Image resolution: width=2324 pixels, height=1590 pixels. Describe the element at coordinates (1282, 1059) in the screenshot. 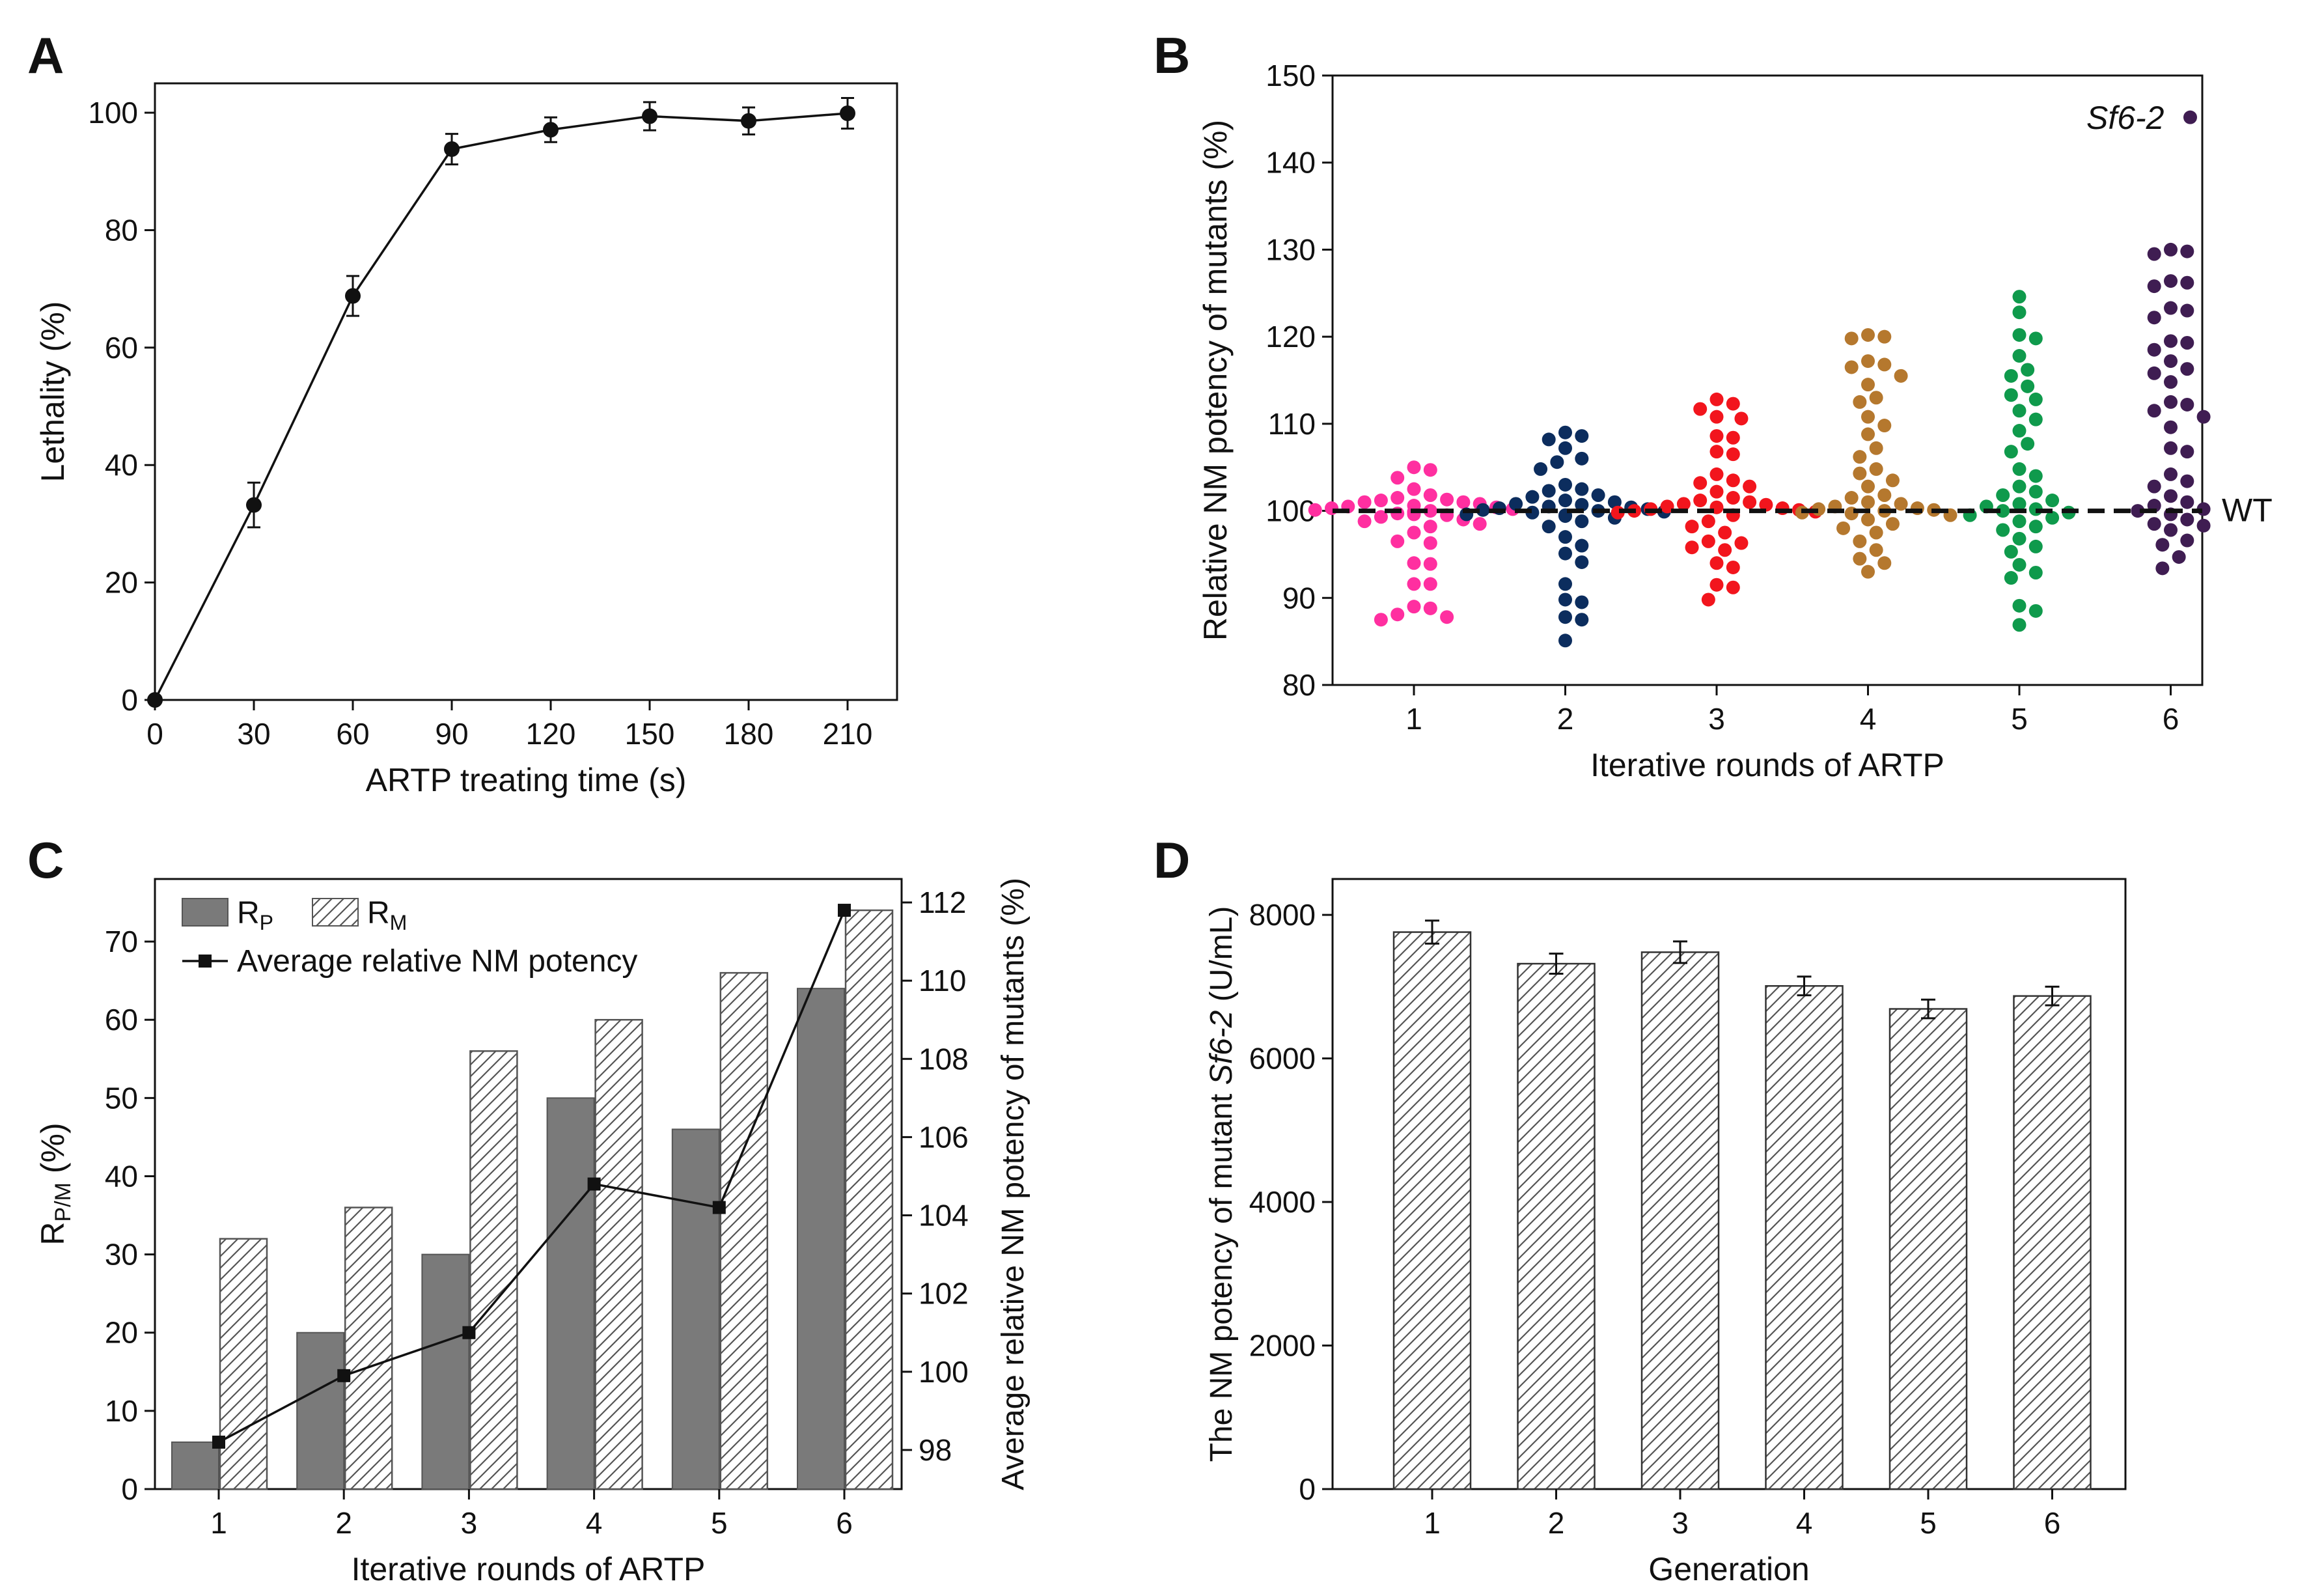

I see `y-tick-label: 6000` at that location.